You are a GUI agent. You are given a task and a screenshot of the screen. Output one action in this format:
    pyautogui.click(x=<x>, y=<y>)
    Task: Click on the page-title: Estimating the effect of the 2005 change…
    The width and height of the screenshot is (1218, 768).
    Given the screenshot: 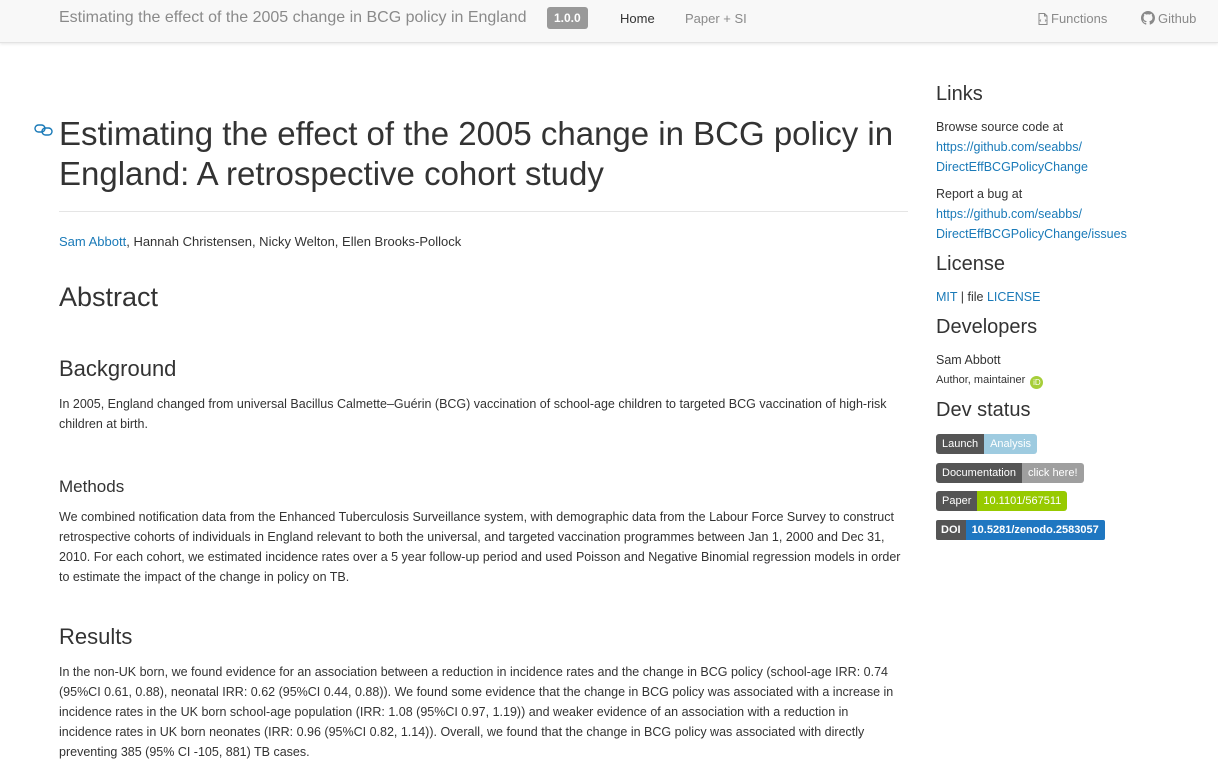 What is the action you would take?
    pyautogui.click(x=476, y=153)
    